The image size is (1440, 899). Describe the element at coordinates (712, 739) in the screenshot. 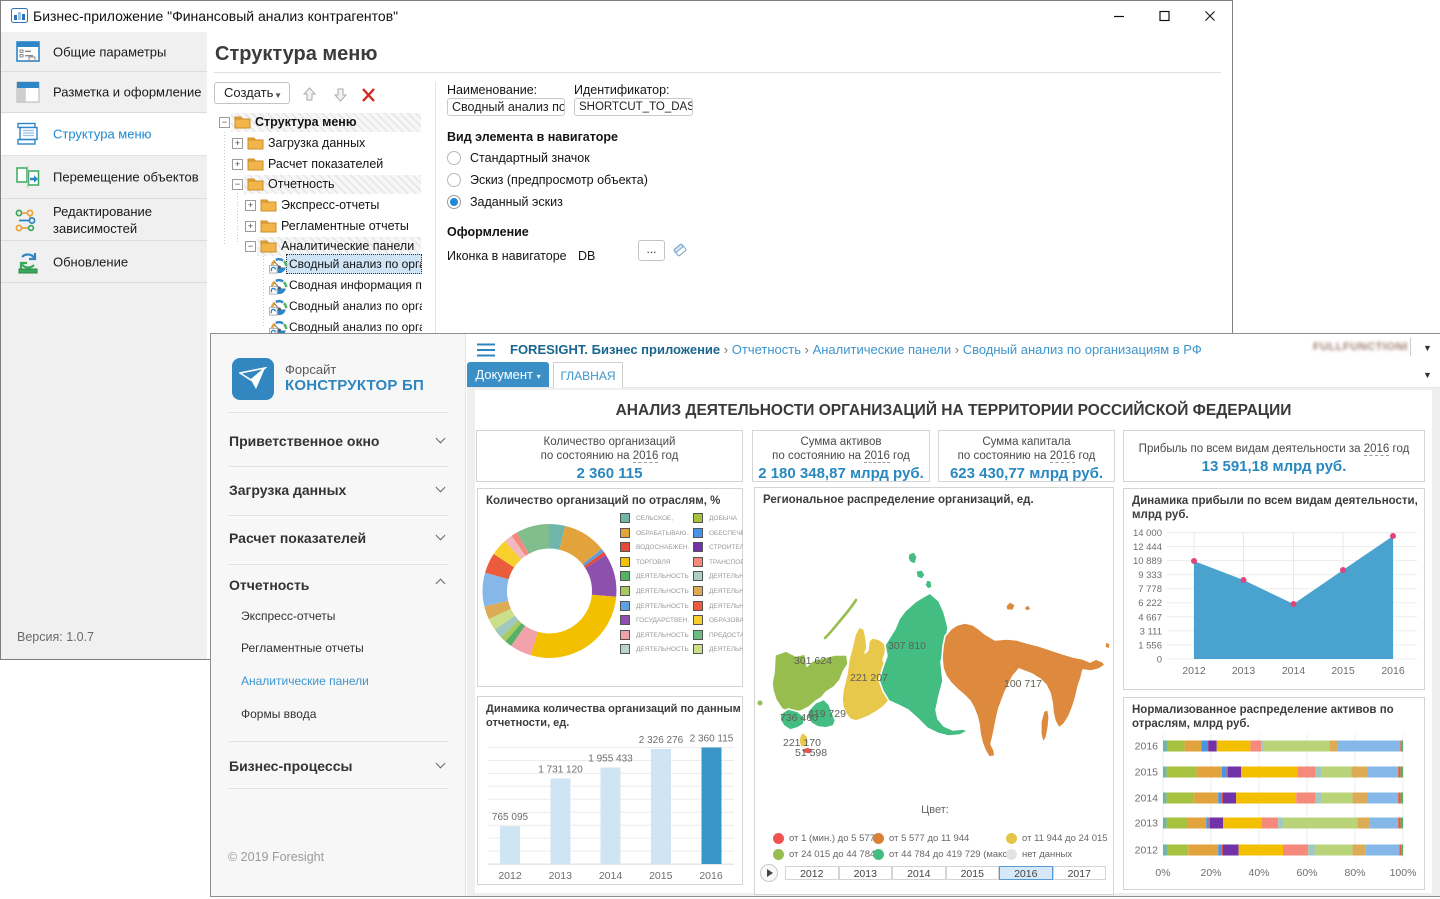

I see `svg-text: 2 360 115` at that location.